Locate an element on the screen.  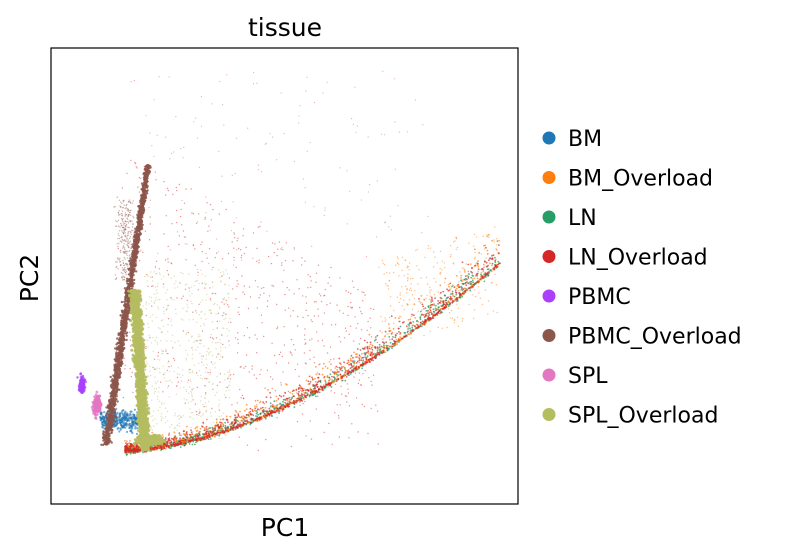
legend-item: LN_Overload is located at coordinates (625, 258).